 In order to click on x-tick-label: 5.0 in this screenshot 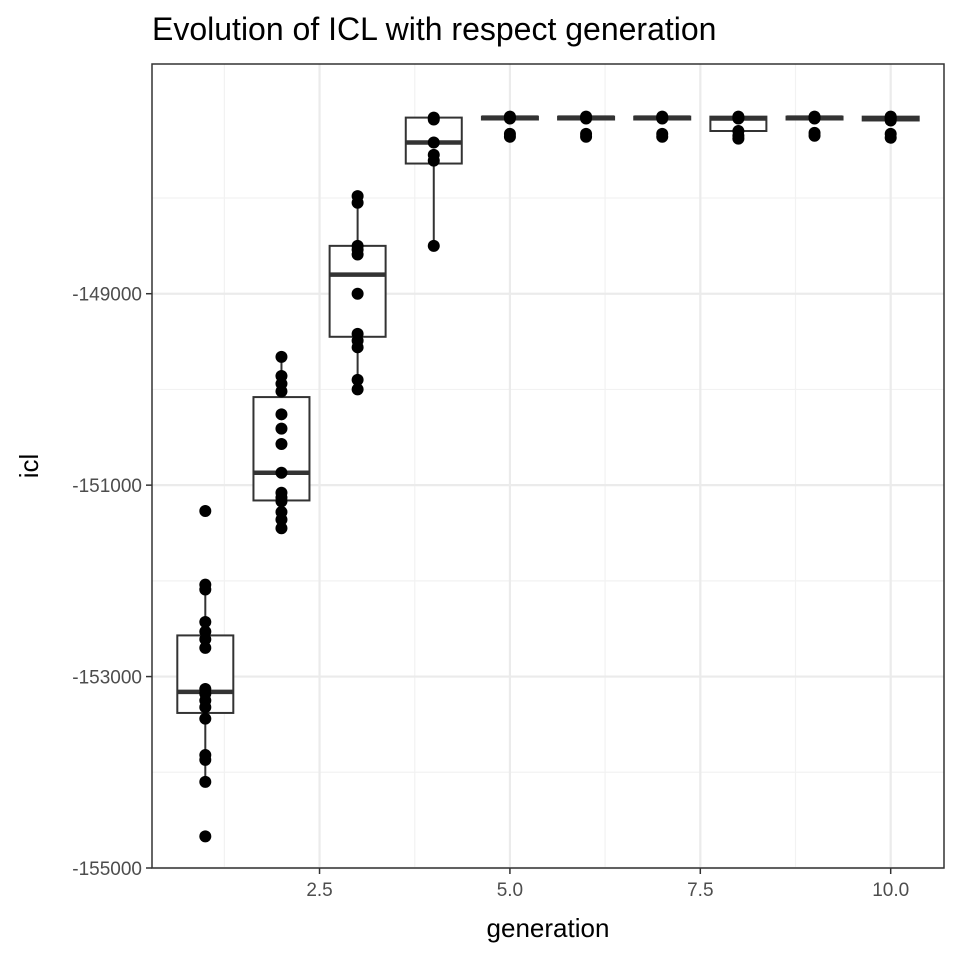, I will do `click(510, 890)`.